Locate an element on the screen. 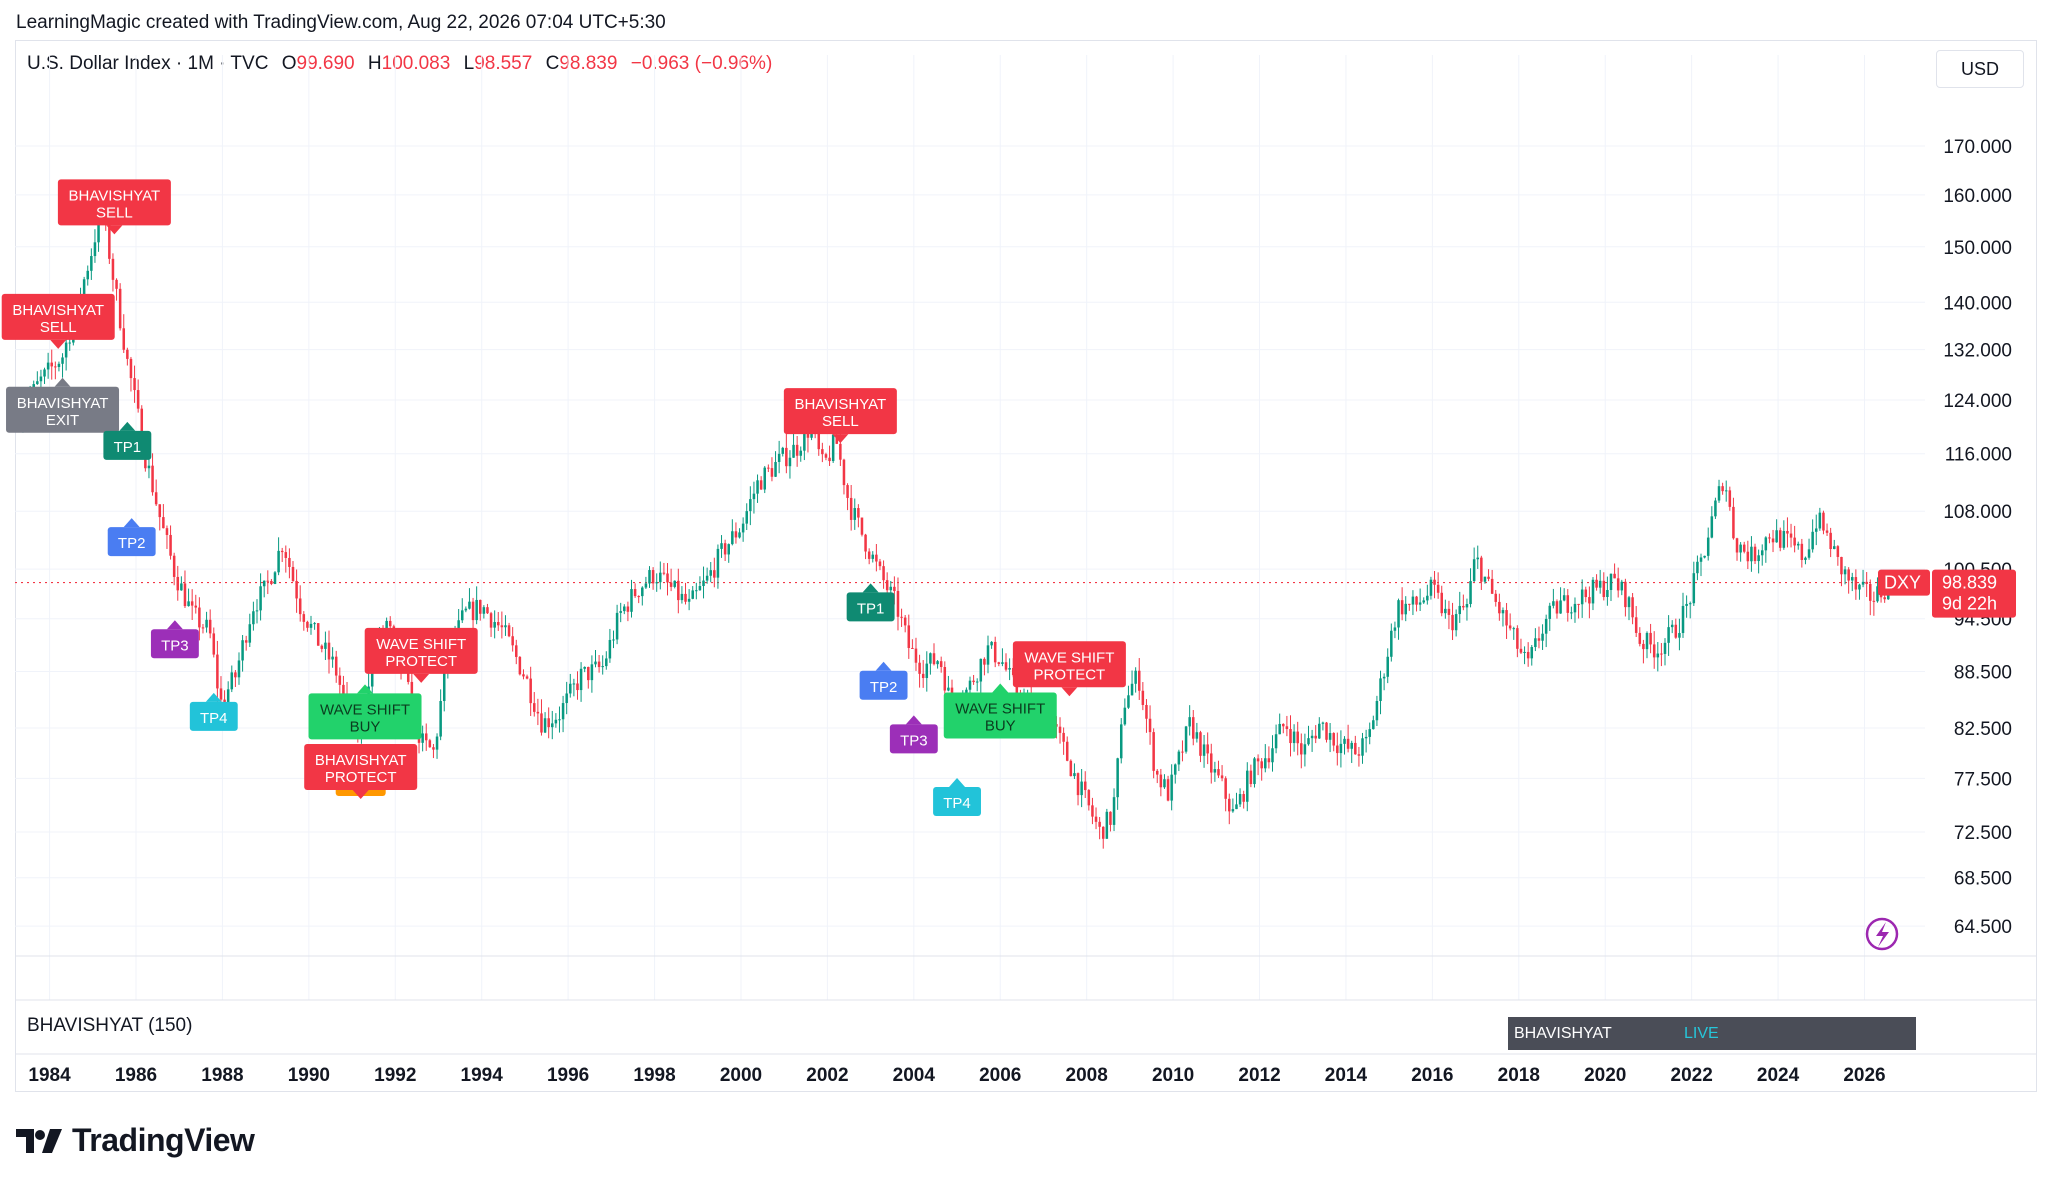  close-label: C is located at coordinates (552, 63).